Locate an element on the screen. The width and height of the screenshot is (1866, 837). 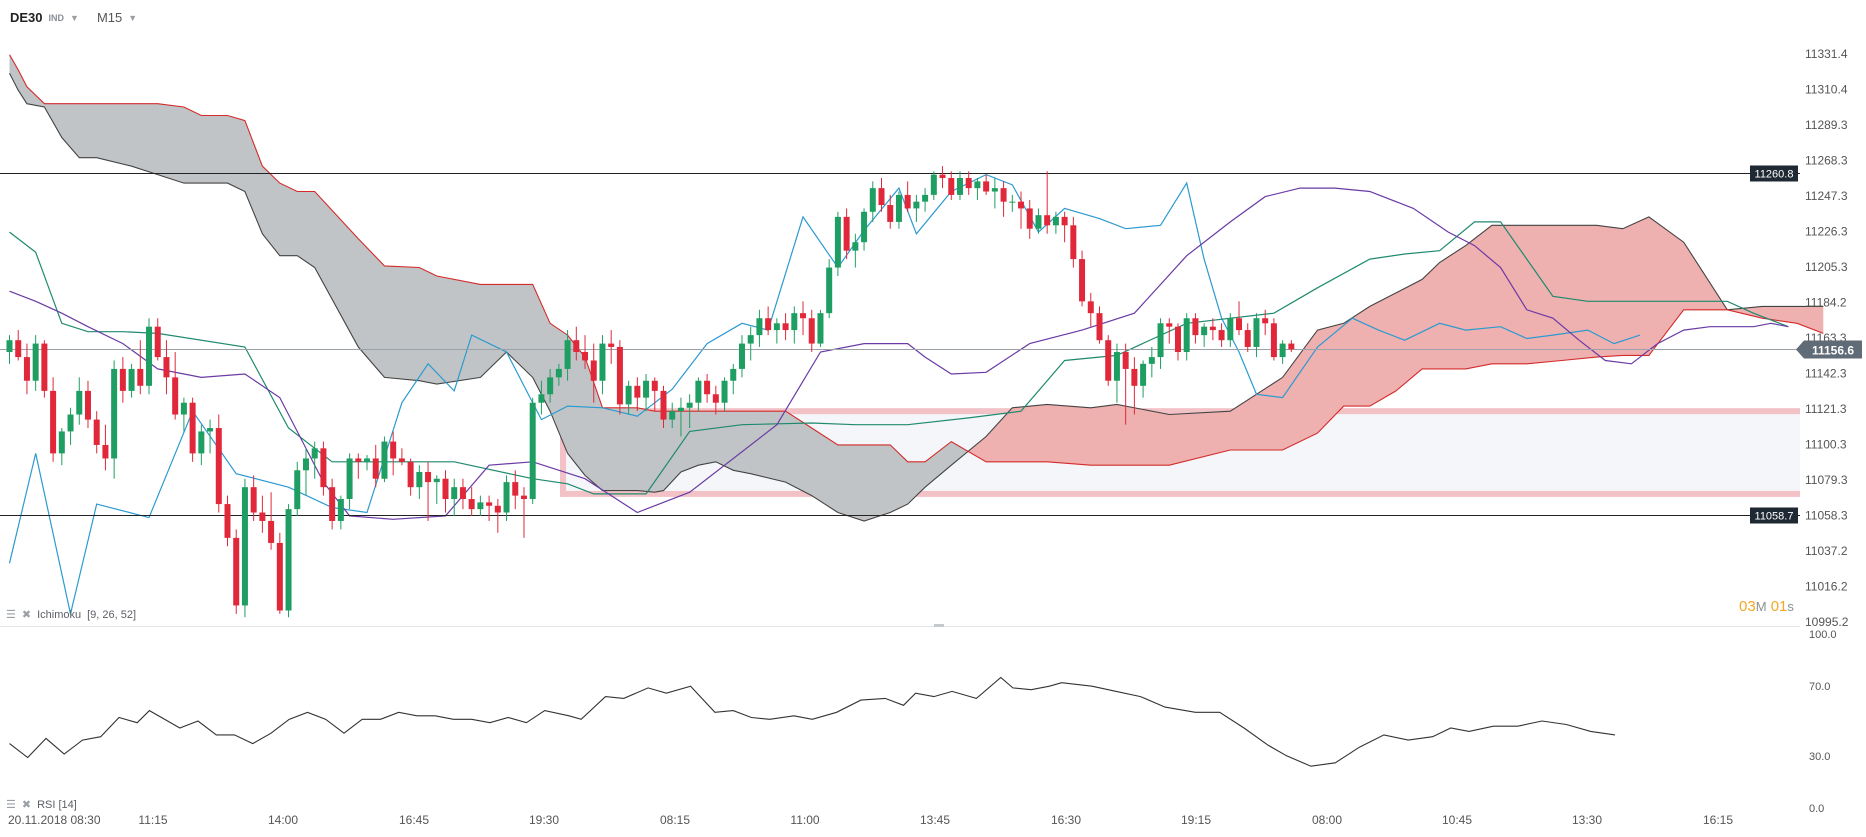
price-tick-label: 11268.3 is located at coordinates (1826, 161).